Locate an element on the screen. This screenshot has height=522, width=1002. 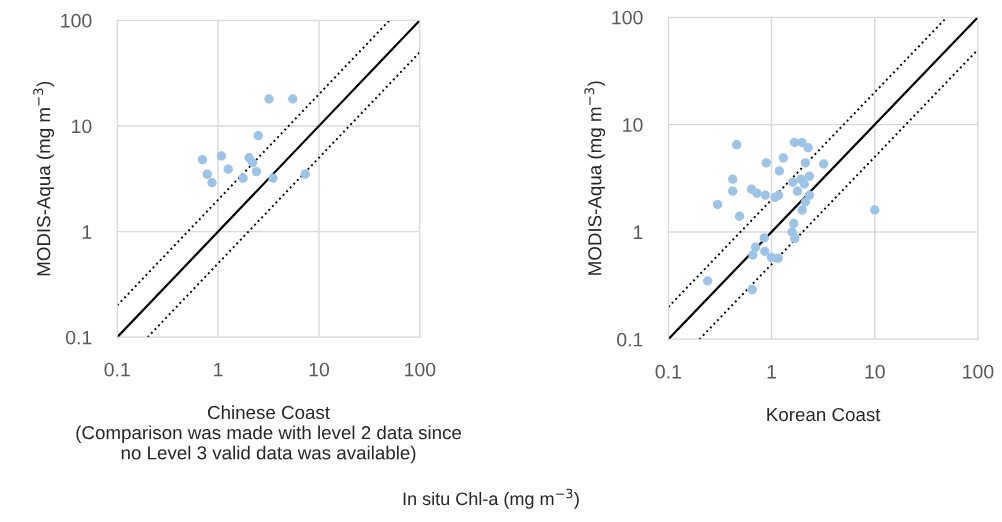
x-axis-title: Chinese Coast (Comparison was made with level 2 data since no Level 3 valid data was available) is located at coordinates (269, 434).